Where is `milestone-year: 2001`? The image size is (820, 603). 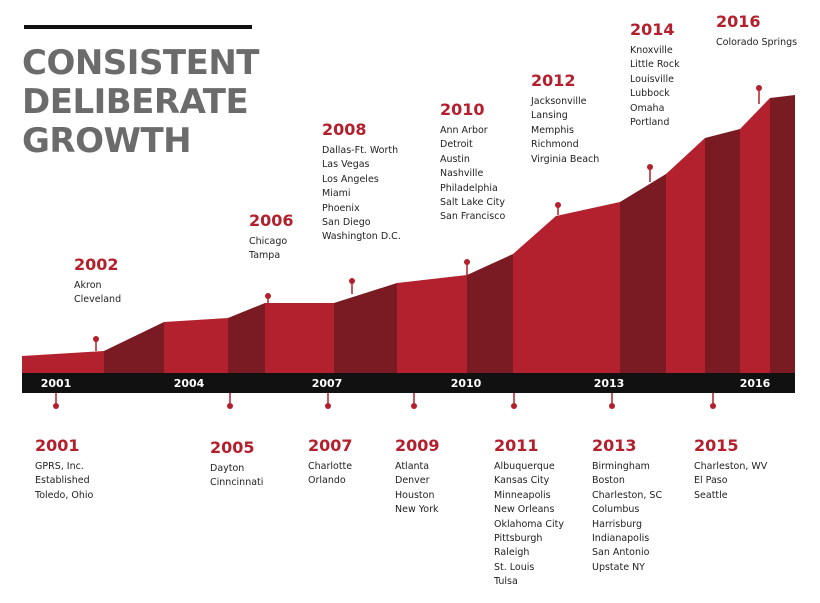
milestone-year: 2001 is located at coordinates (57, 445).